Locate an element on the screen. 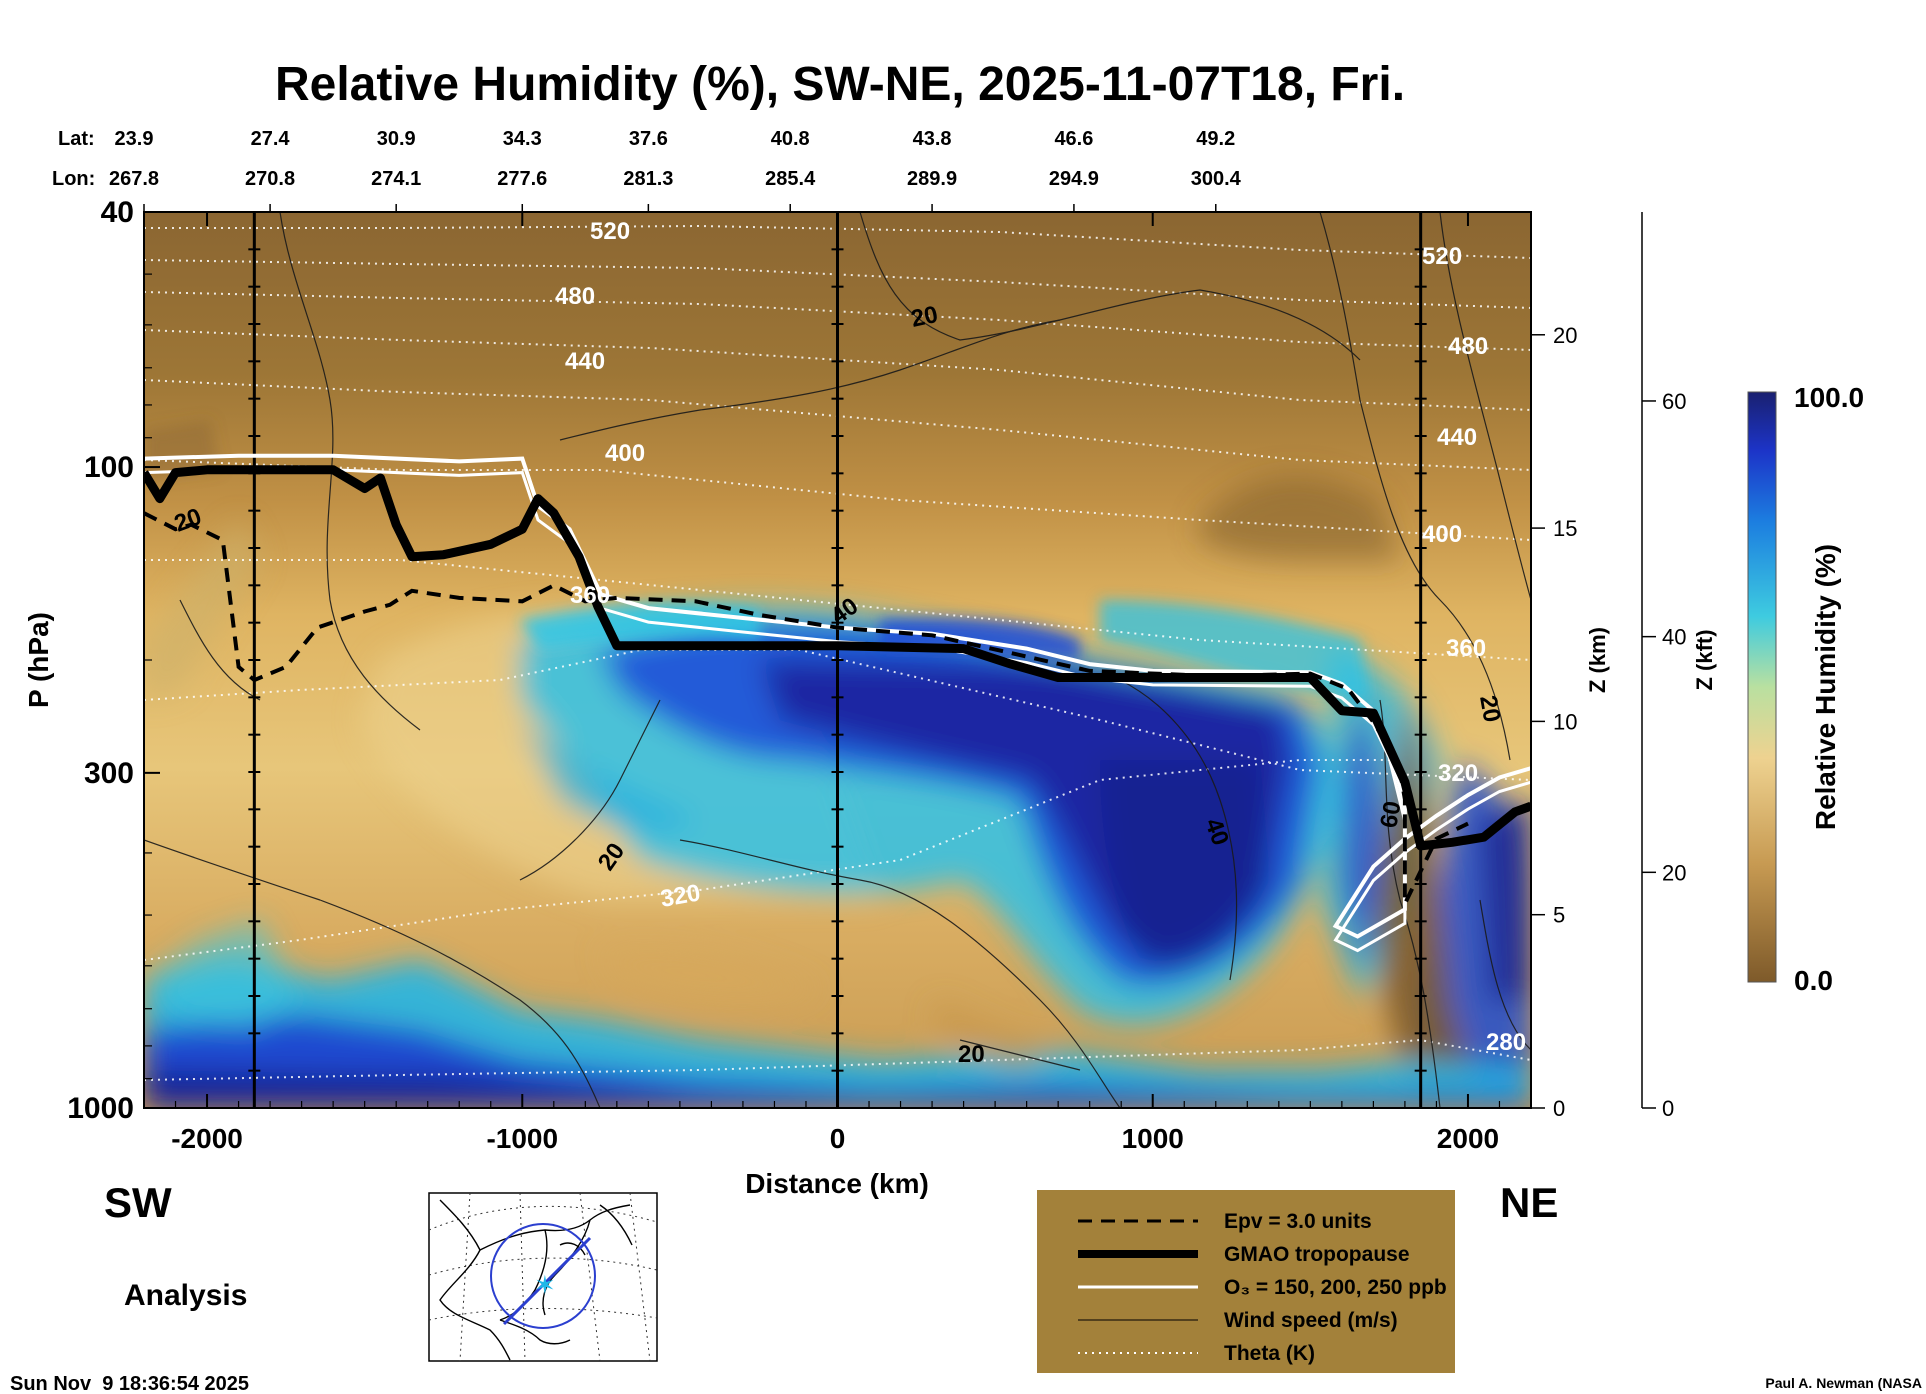  lat-value: 43.8 is located at coordinates (932, 139).